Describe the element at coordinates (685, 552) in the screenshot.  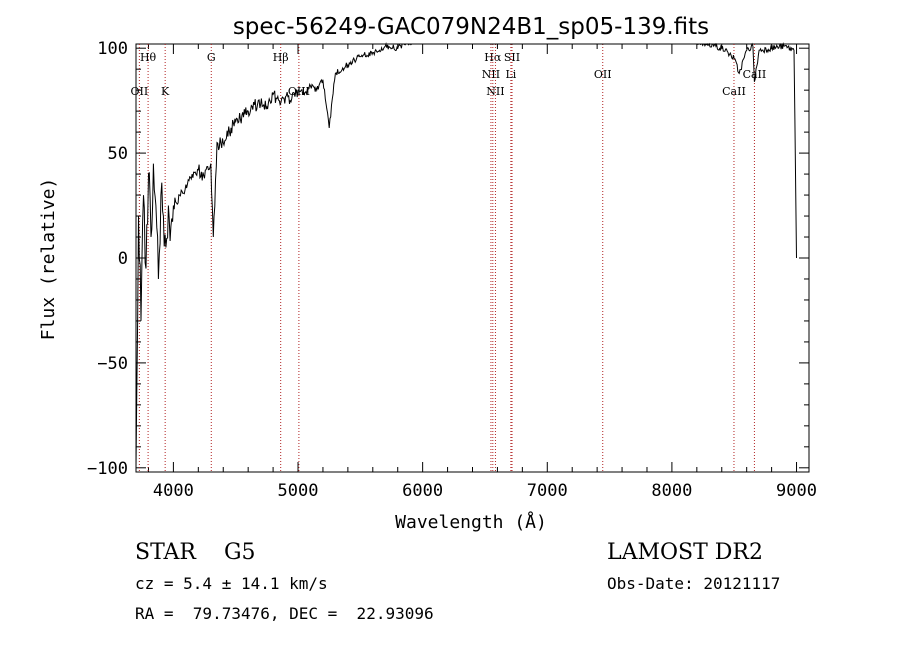
I see `survey-name: LAMOST DR2` at that location.